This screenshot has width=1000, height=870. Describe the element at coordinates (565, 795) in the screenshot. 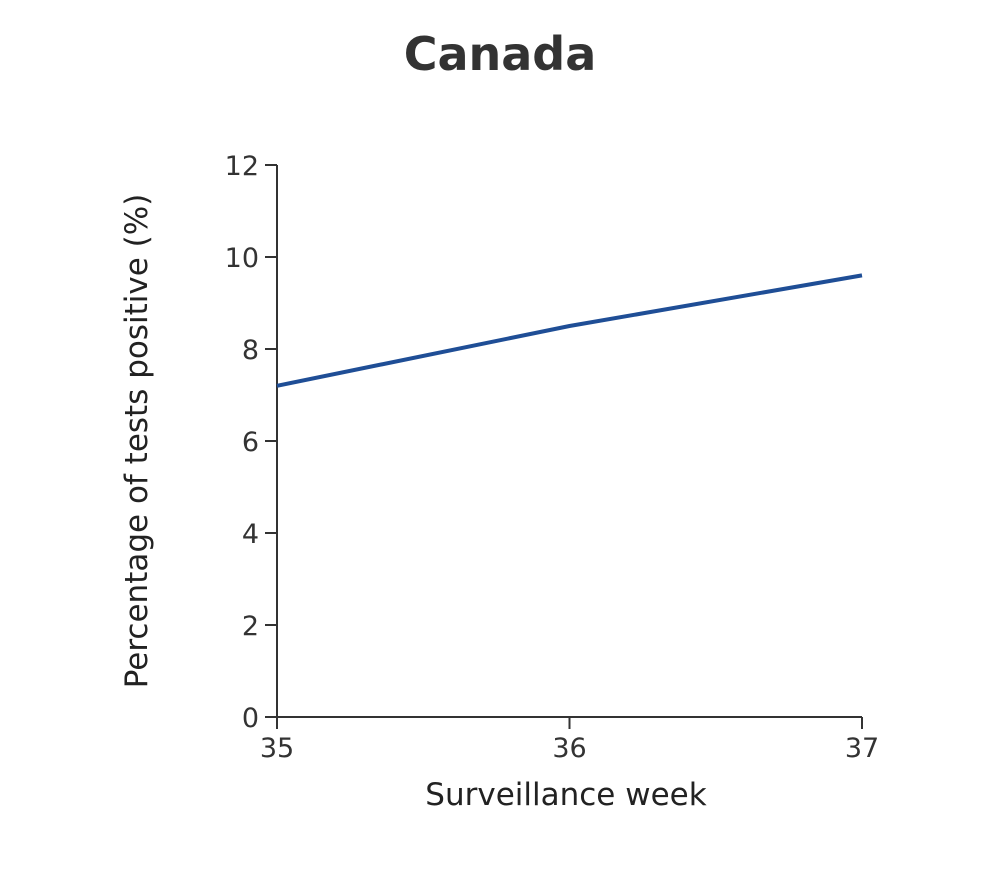

I see `x-axis-title: Surveillance week` at that location.